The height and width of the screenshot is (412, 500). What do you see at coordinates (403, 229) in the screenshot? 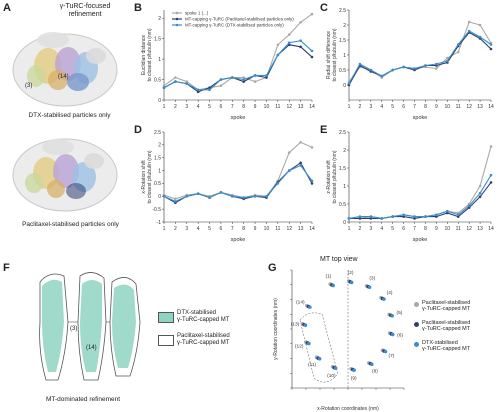
I see `x-tick-label: 6` at bounding box center [403, 229].